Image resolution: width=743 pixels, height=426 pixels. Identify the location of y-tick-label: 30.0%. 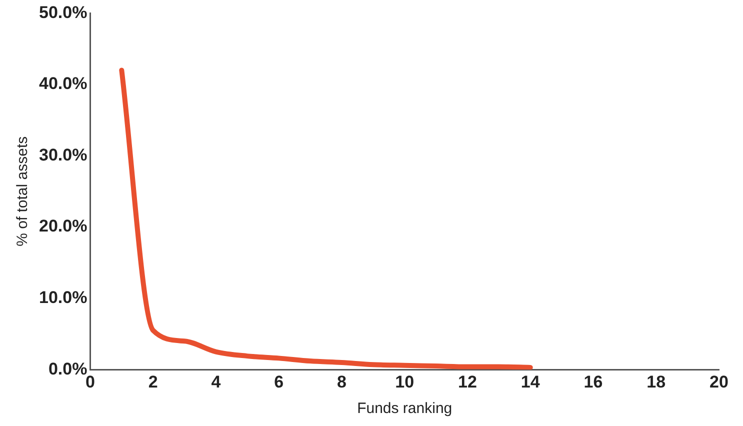
(63, 154).